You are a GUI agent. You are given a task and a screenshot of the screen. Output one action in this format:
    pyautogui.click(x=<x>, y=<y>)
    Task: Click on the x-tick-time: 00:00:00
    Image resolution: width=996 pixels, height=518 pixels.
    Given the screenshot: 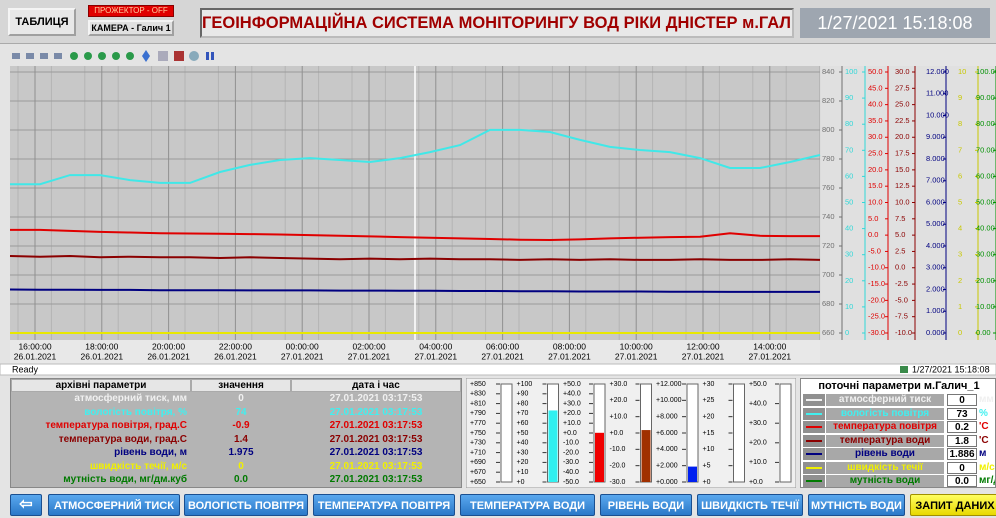 What is the action you would take?
    pyautogui.click(x=302, y=346)
    